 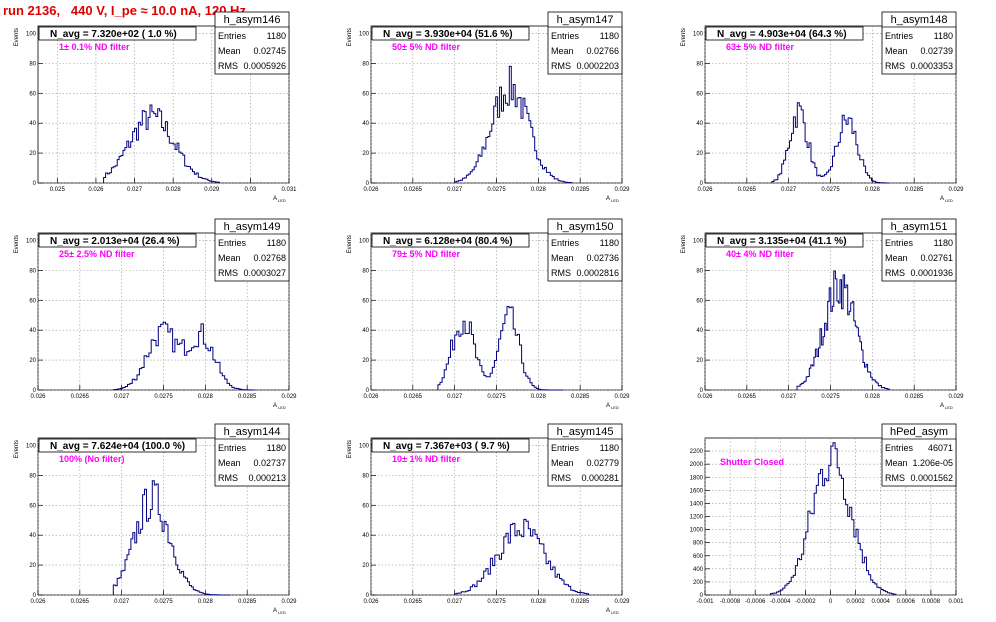 What do you see at coordinates (289, 190) in the screenshot?
I see `x-tick-label: 0.031` at bounding box center [289, 190].